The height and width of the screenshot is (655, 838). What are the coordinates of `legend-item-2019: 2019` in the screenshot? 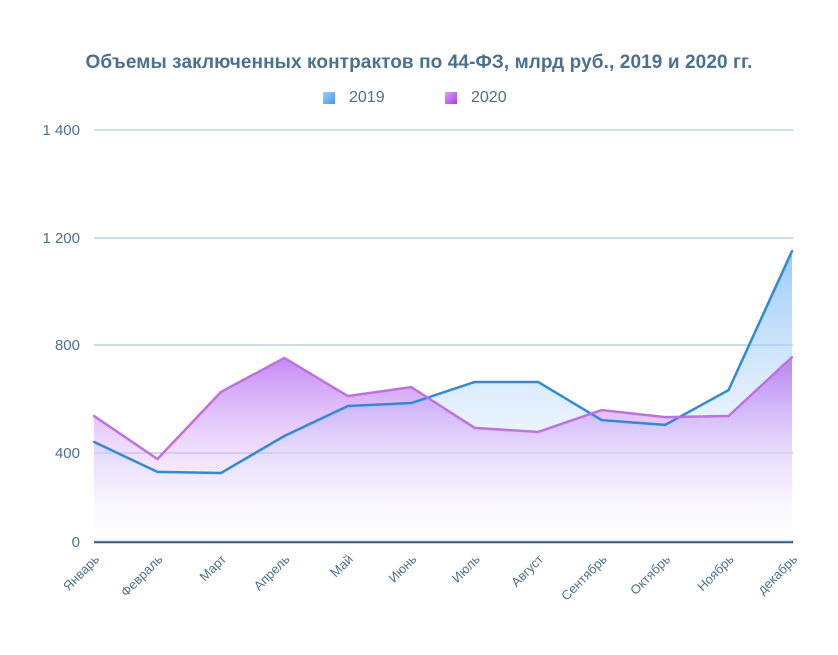 It's located at (354, 98).